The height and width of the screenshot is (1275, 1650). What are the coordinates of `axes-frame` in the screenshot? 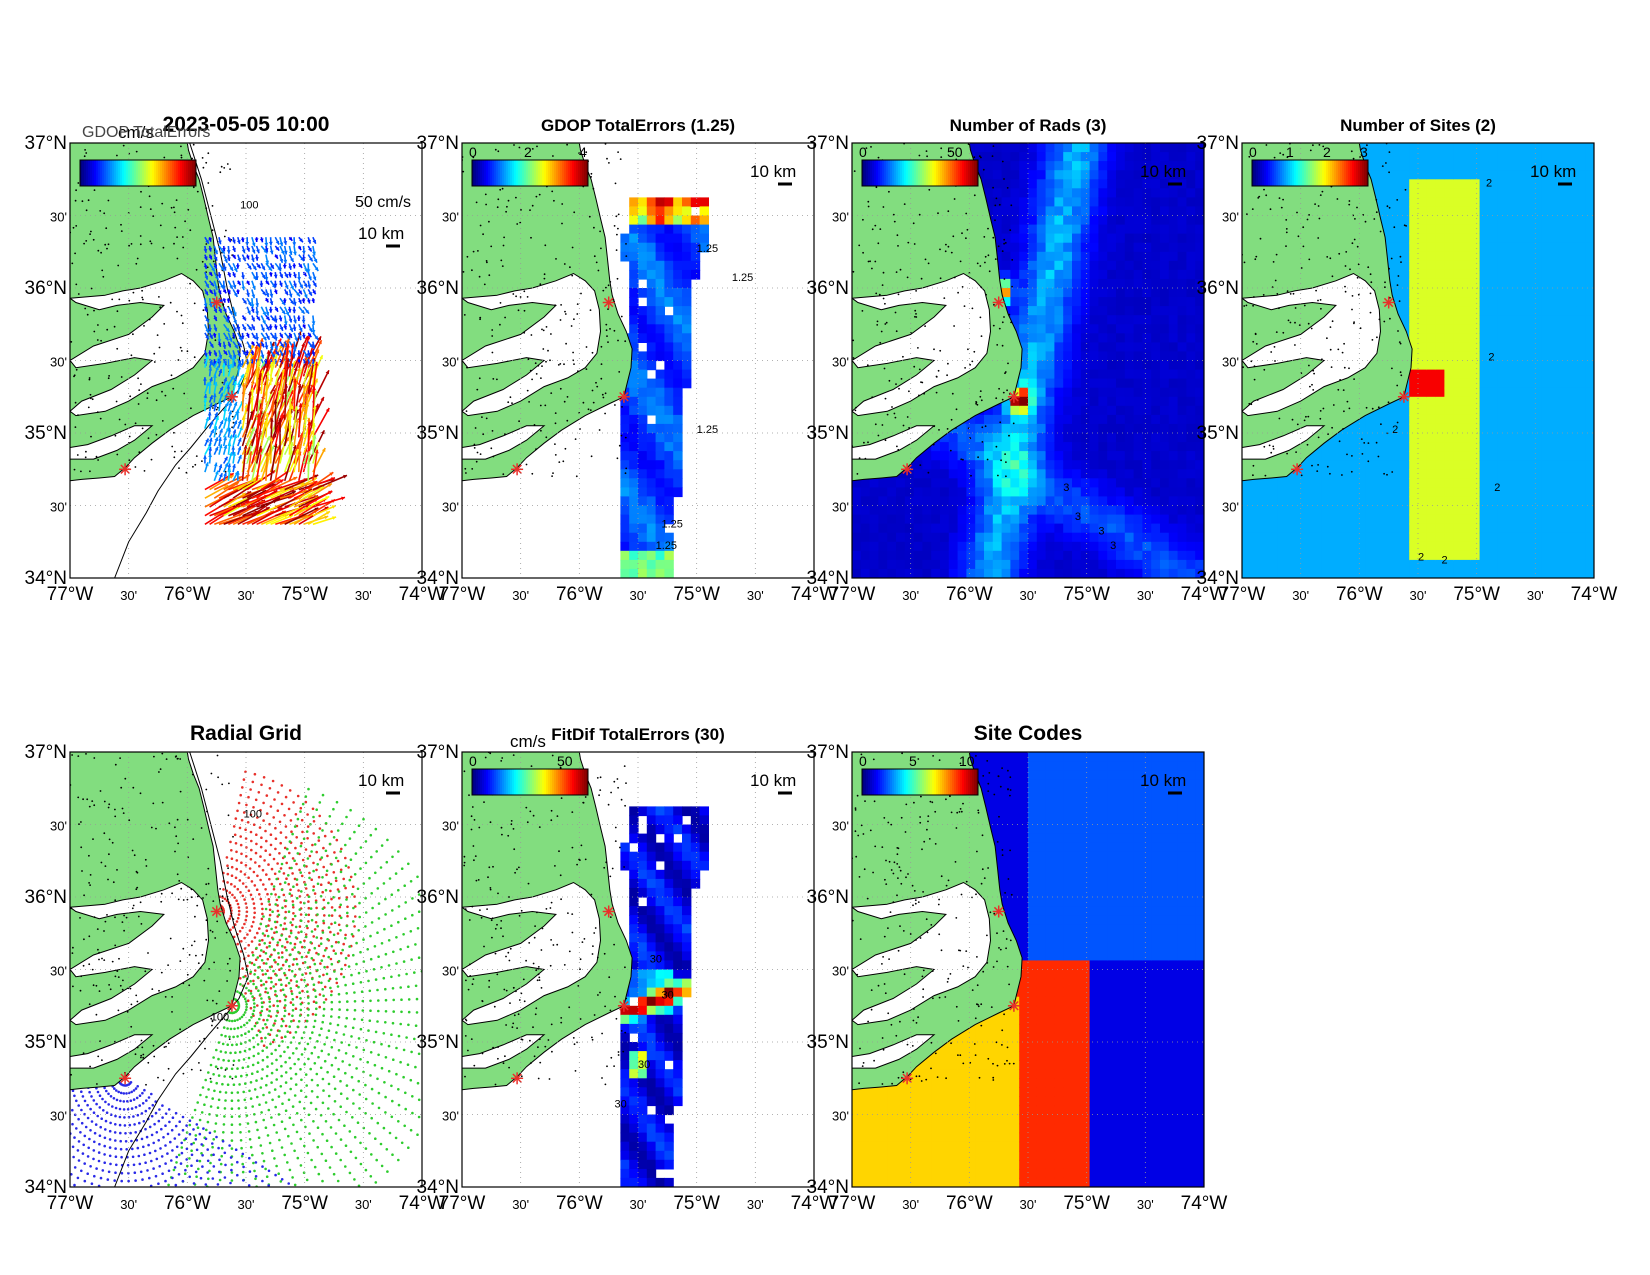 It's located at (1028, 360).